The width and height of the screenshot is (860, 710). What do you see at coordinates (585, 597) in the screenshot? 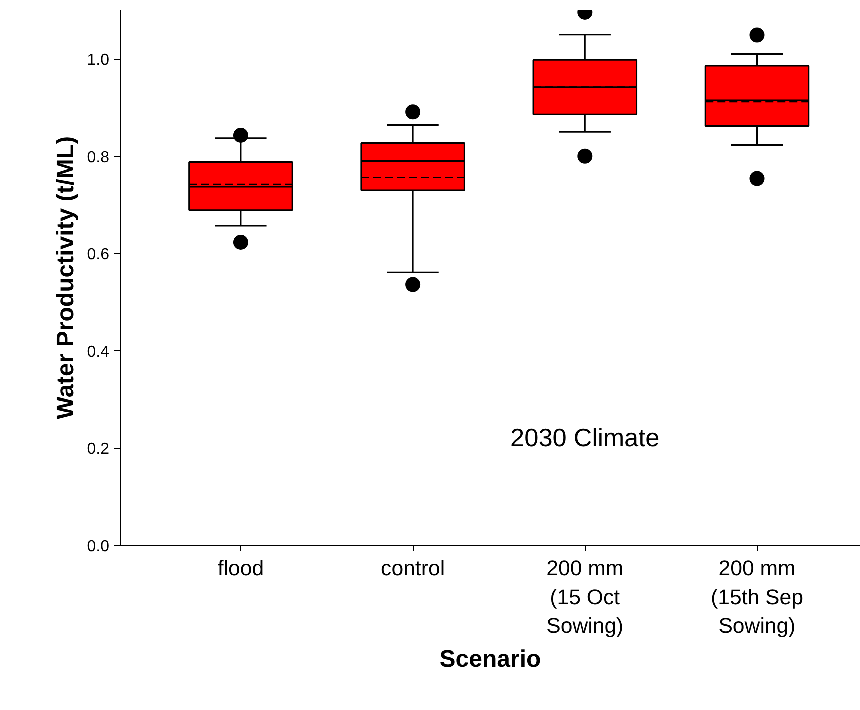
I see `x-tick-label: 200 mm (15 Oct Sowing)` at bounding box center [585, 597].